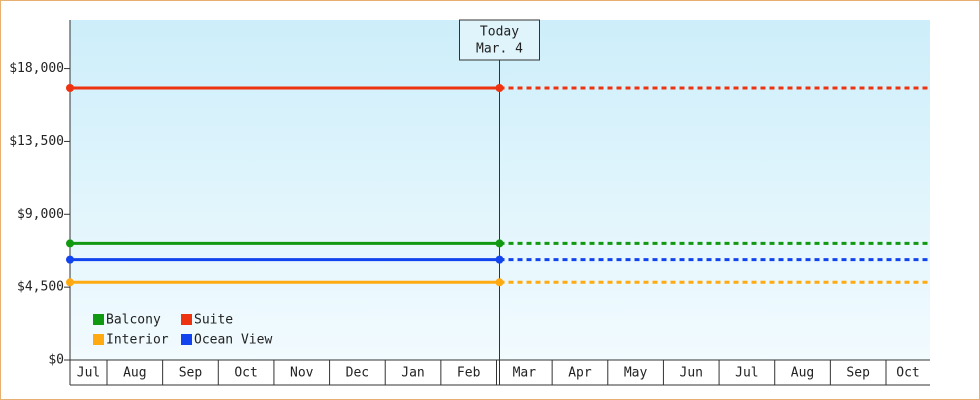 Image resolution: width=980 pixels, height=400 pixels. What do you see at coordinates (499, 32) in the screenshot?
I see `today-label: Today` at bounding box center [499, 32].